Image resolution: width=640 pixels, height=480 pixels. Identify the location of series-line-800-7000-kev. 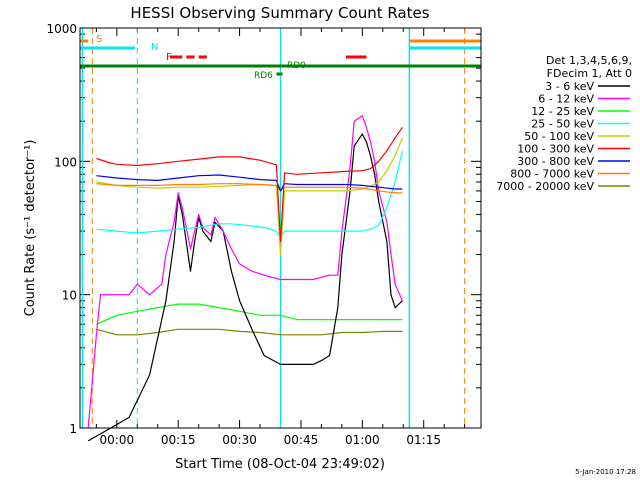
(249, 188).